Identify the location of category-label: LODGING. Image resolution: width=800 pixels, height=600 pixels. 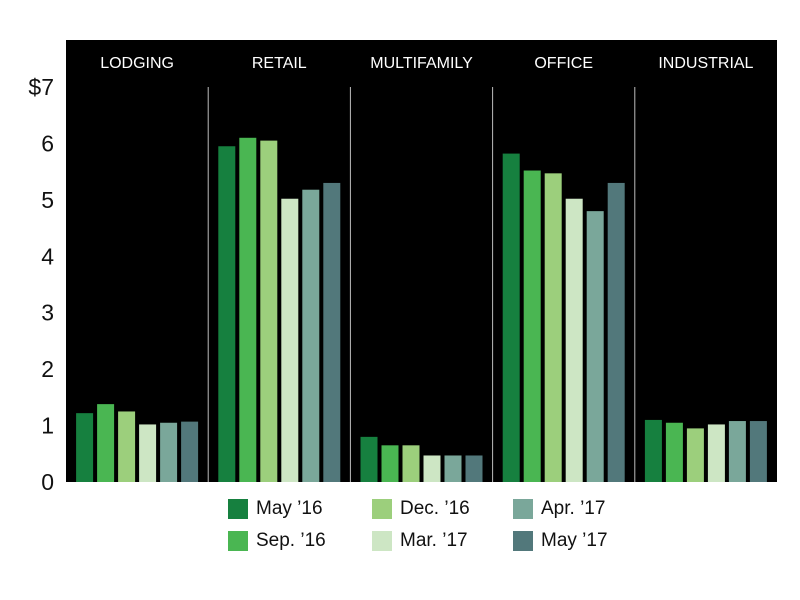
(137, 63).